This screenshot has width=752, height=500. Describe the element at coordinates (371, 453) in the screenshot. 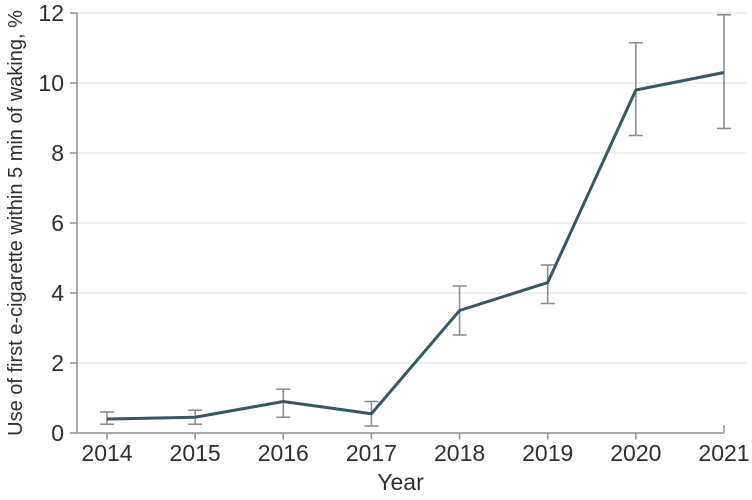

I see `x-tick-label: 2017` at that location.